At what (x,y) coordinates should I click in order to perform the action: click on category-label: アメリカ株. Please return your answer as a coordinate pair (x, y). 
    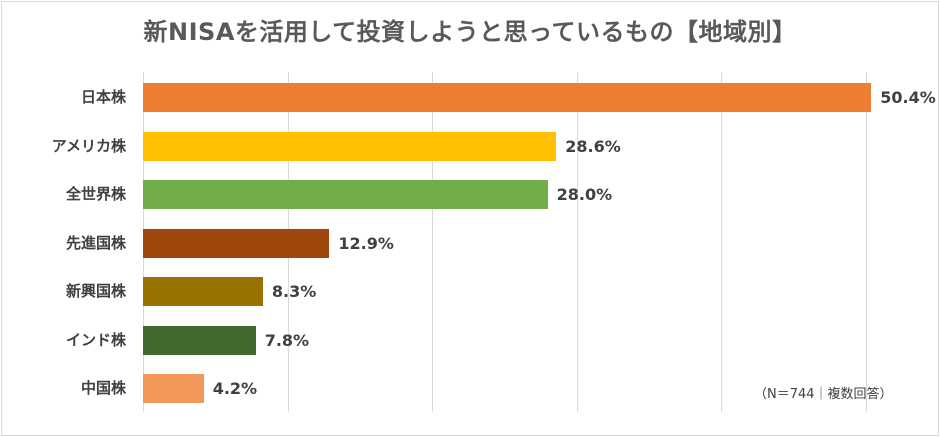
    Looking at the image, I should click on (88, 145).